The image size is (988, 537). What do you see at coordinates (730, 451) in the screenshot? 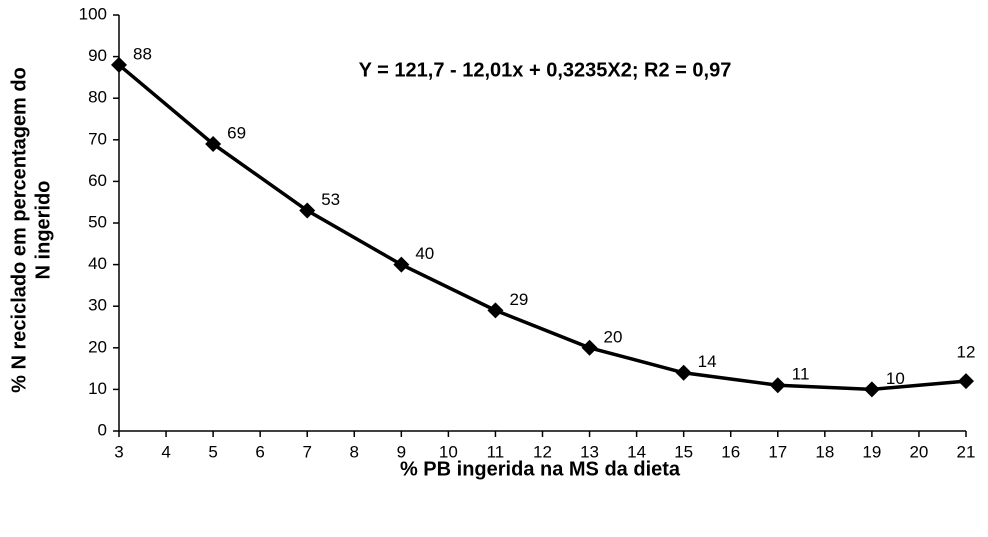
I see `x-tick-label: 16` at bounding box center [730, 451].